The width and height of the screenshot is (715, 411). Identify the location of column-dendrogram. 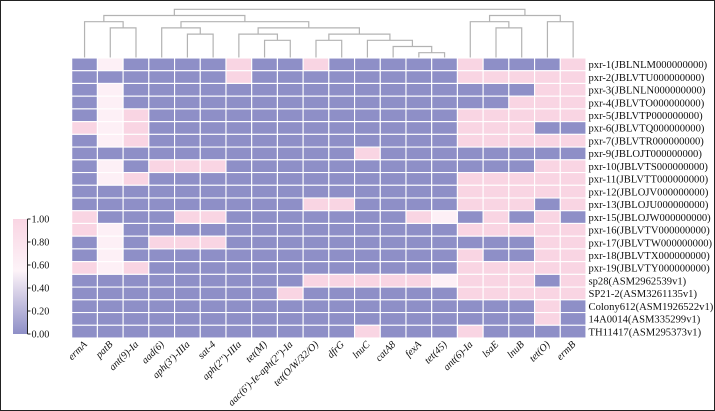
(328, 33).